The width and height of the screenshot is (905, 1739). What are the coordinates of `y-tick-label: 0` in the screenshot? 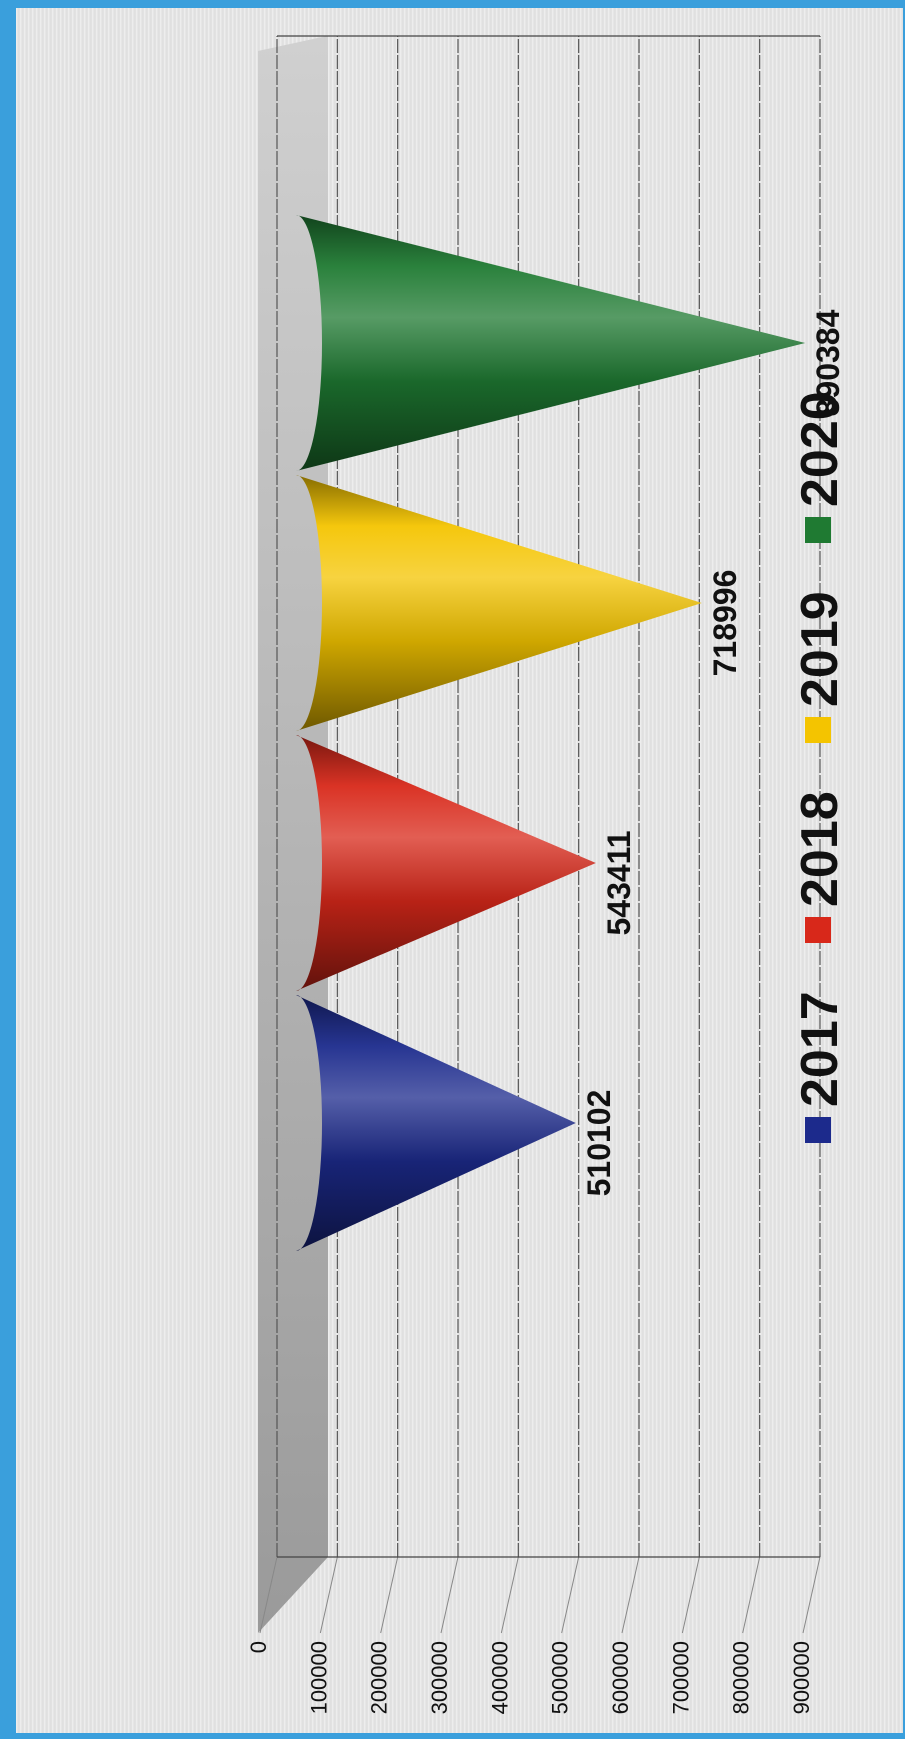 It's located at (258, 1647).